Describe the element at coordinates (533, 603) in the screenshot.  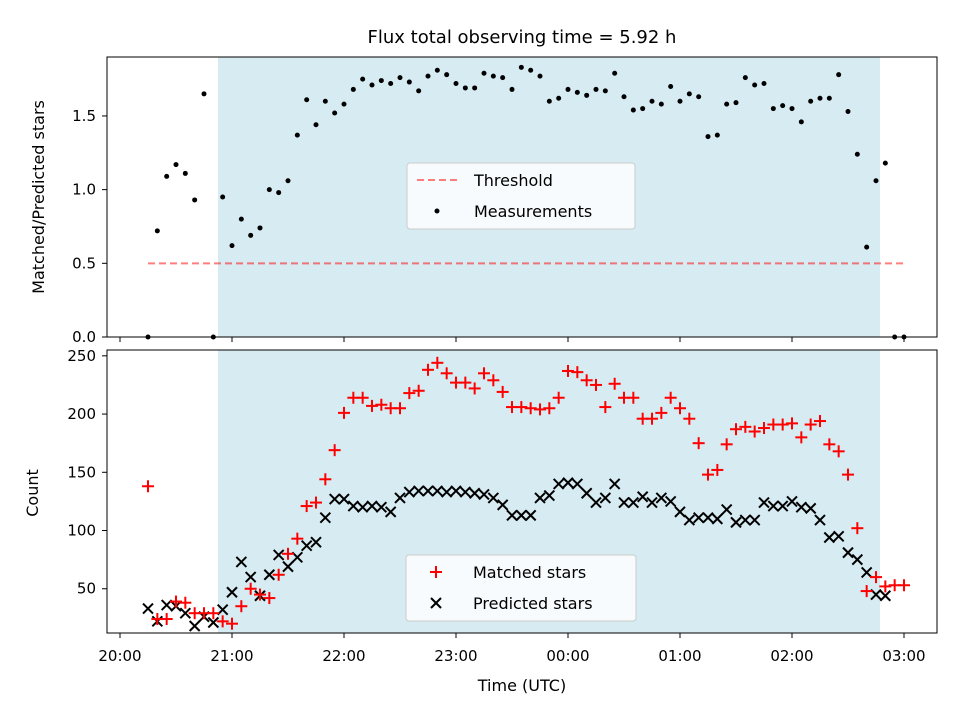
I see `predicted-legend-label: Predicted stars` at that location.